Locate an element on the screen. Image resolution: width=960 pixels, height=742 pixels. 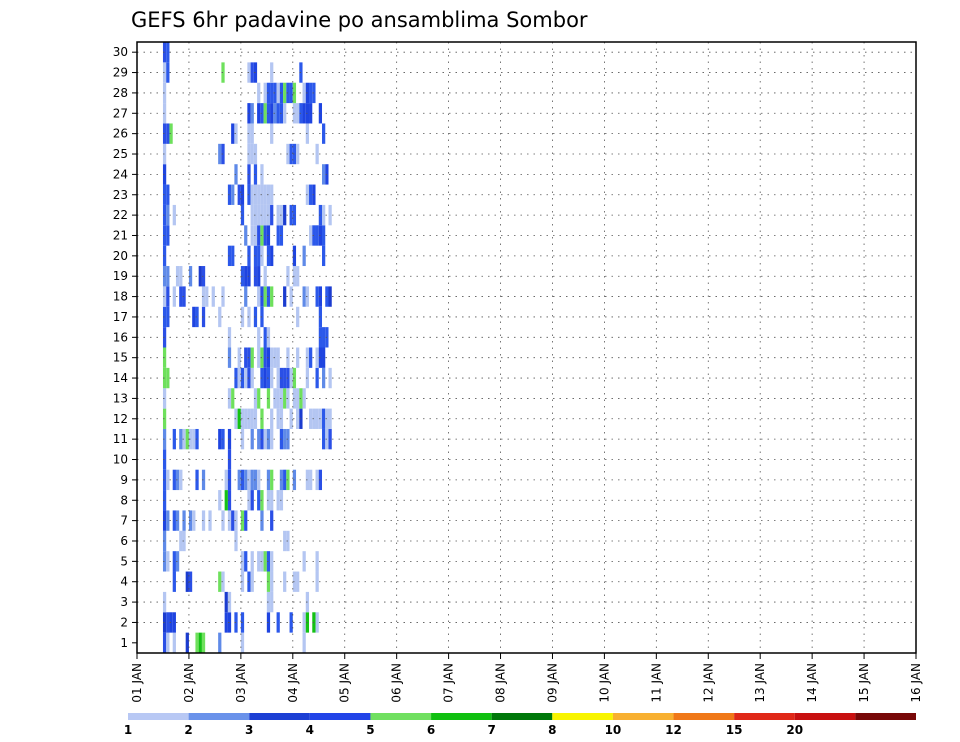
legend-label: 10 is located at coordinates (613, 730).